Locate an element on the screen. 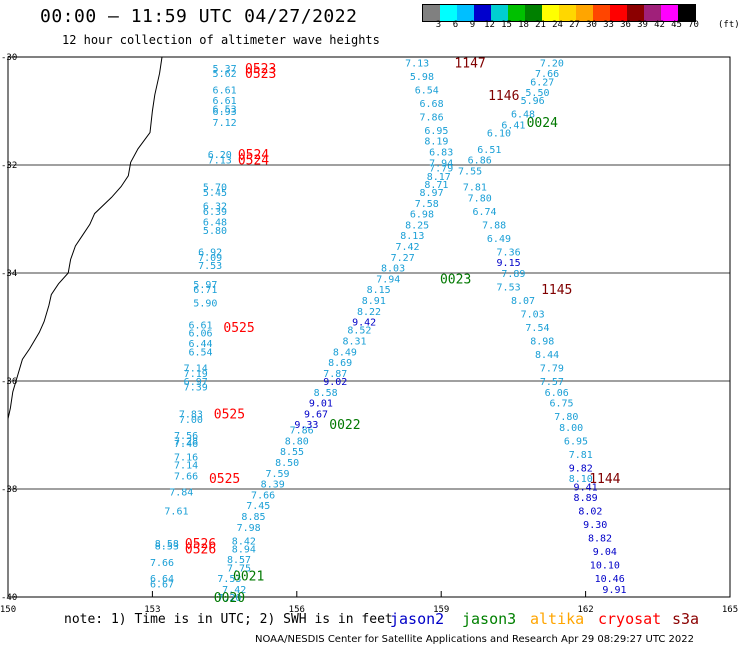 The width and height of the screenshot is (740, 650). lon-tick-label: 165 is located at coordinates (730, 610).